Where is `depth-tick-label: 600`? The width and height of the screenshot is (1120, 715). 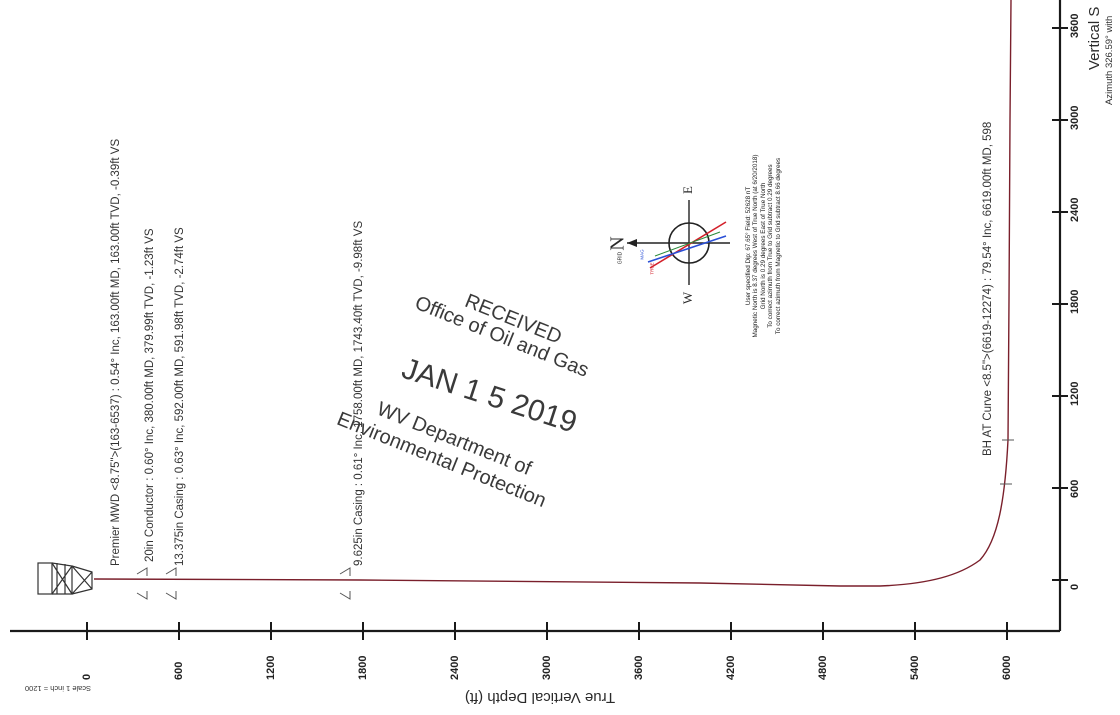
depth-tick-label: 600 is located at coordinates (179, 670).